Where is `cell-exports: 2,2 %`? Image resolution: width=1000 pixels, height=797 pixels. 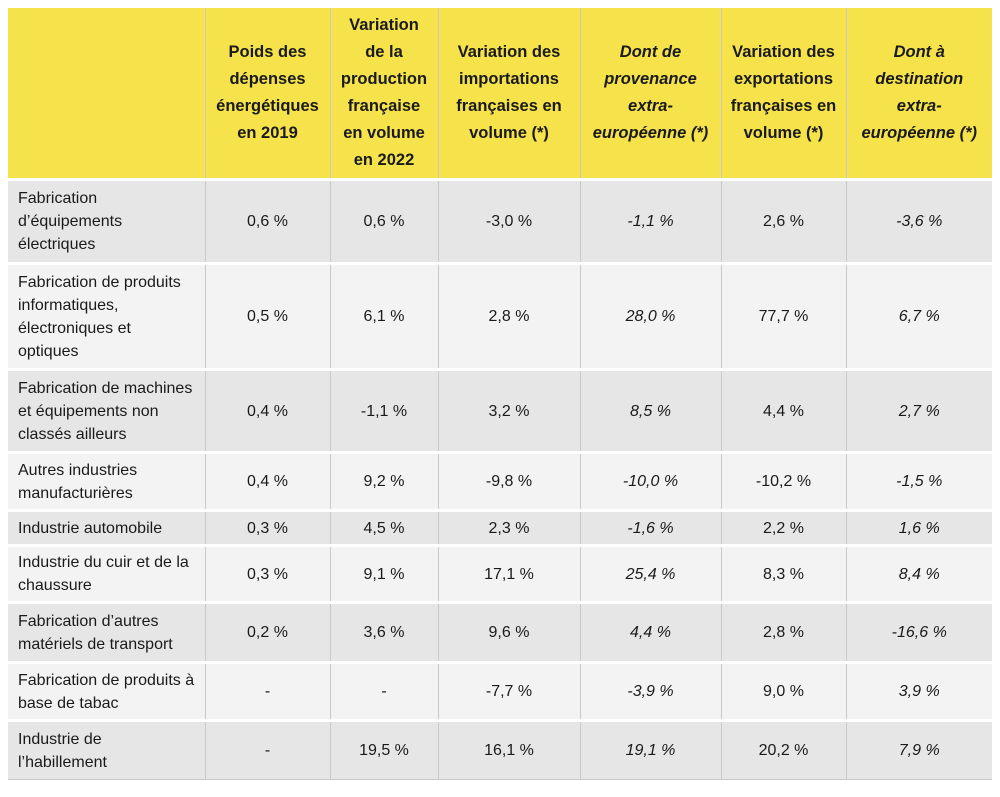
cell-exports: 2,2 % is located at coordinates (783, 527).